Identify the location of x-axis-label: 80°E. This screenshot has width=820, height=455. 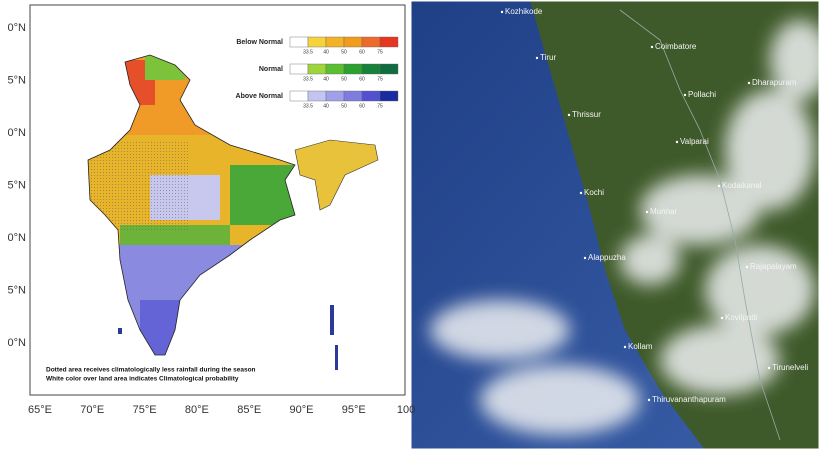
(197, 410).